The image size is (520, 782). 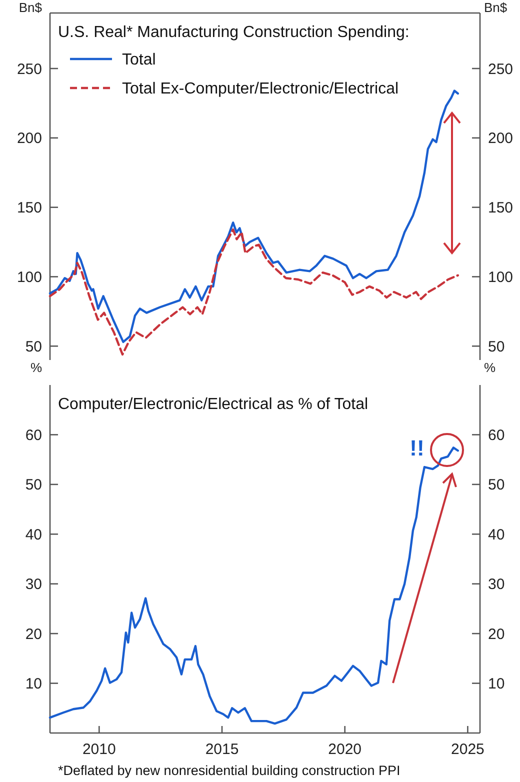 What do you see at coordinates (496, 535) in the screenshot?
I see `y2-tick-label: 40` at bounding box center [496, 535].